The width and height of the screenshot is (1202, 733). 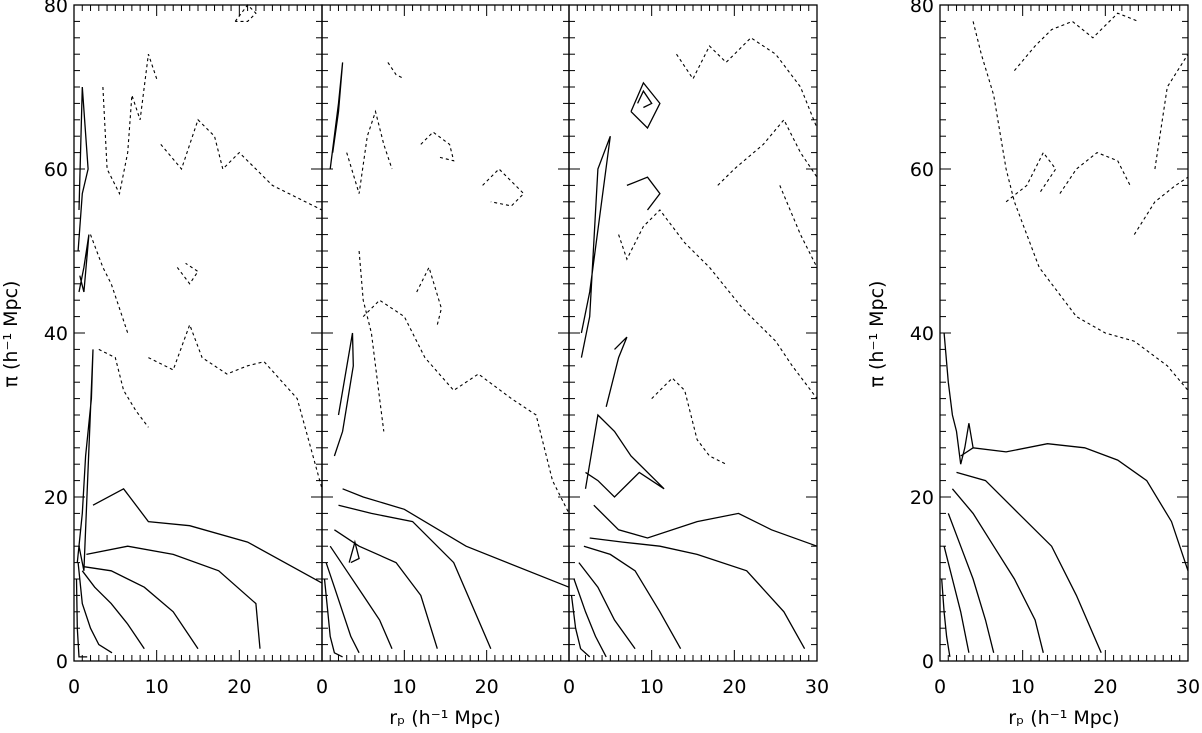 What do you see at coordinates (1063, 718) in the screenshot?
I see `x-axis-label-right: rₚ (h⁻¹ Mpc)` at bounding box center [1063, 718].